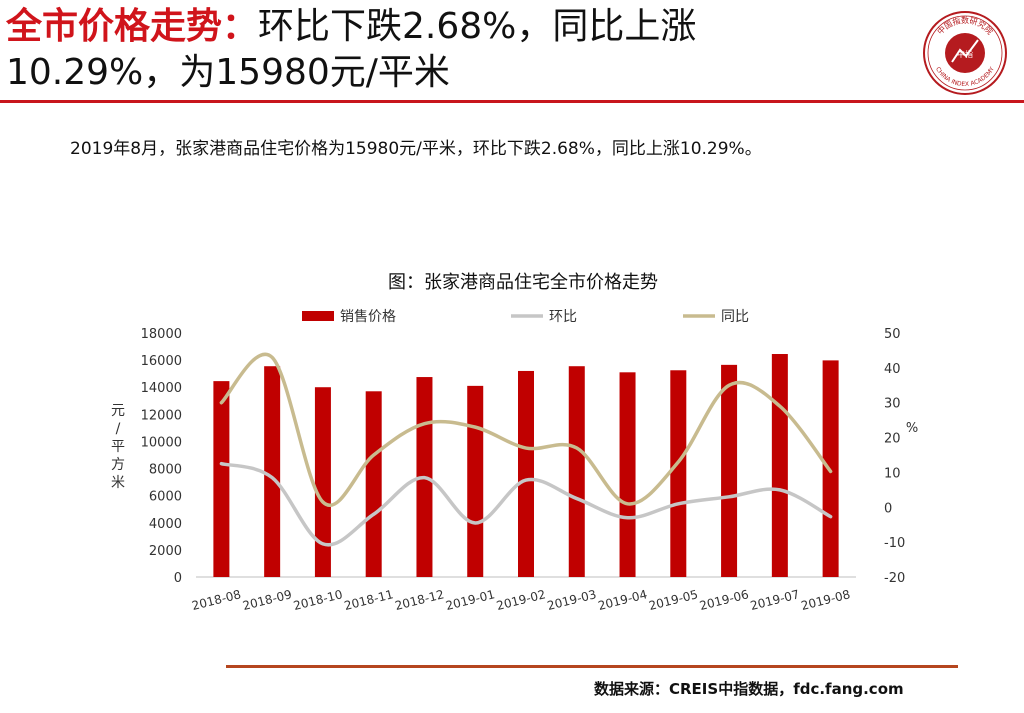 This screenshot has width=1024, height=713. Describe the element at coordinates (888, 508) in the screenshot. I see `y-right-tick-label: 0` at that location.